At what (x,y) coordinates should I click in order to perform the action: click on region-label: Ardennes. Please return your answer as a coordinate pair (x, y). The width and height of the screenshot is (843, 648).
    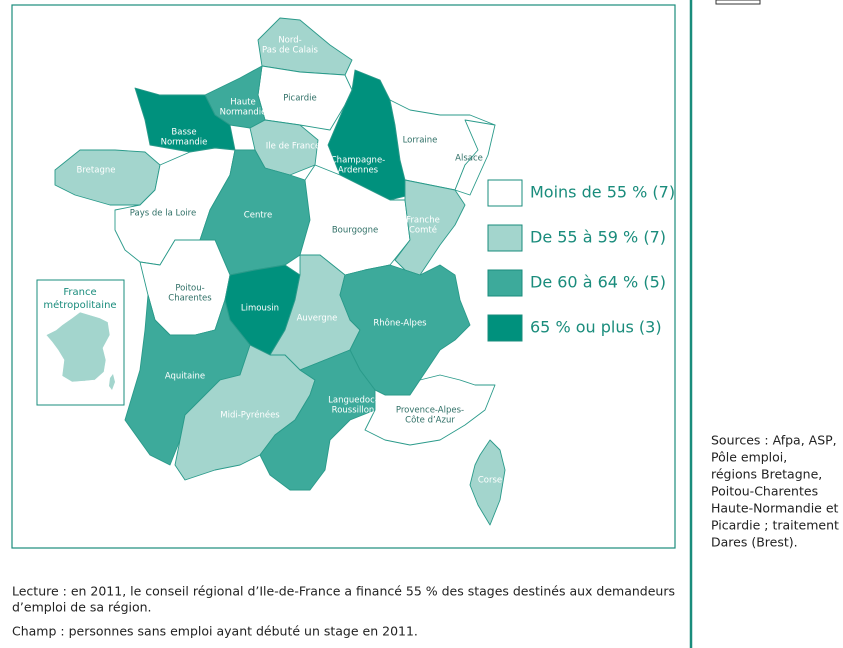
    Looking at the image, I should click on (358, 171).